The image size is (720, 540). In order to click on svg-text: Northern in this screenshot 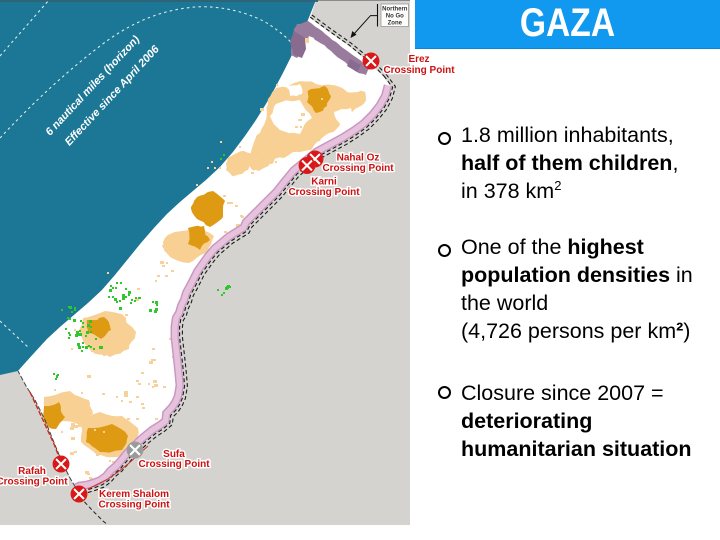, I will do `click(395, 10)`.